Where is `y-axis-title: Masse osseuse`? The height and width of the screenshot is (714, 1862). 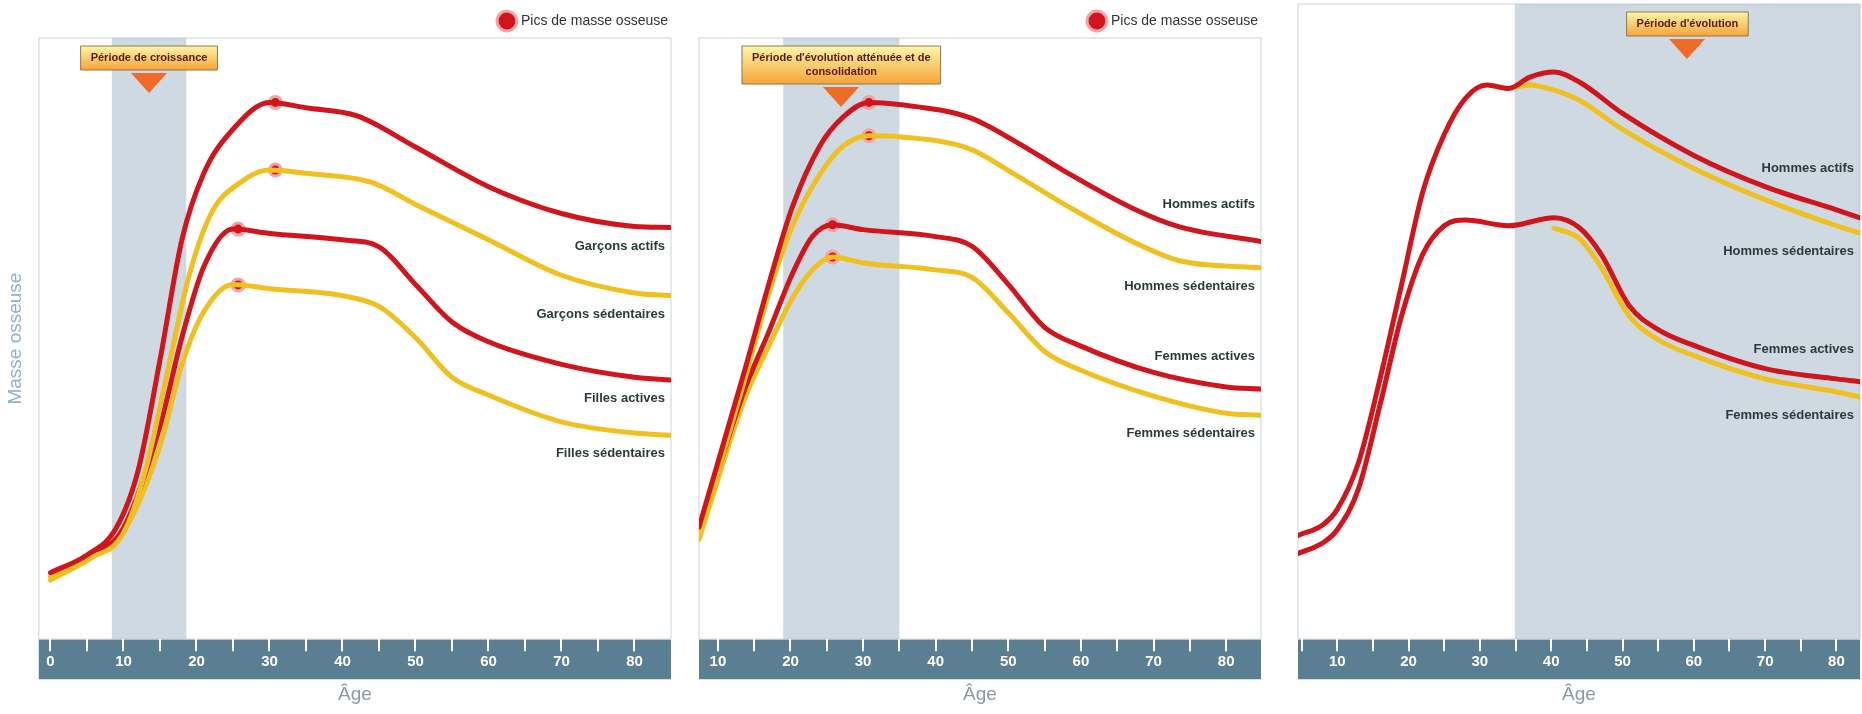
y-axis-title: Masse osseuse is located at coordinates (14, 338).